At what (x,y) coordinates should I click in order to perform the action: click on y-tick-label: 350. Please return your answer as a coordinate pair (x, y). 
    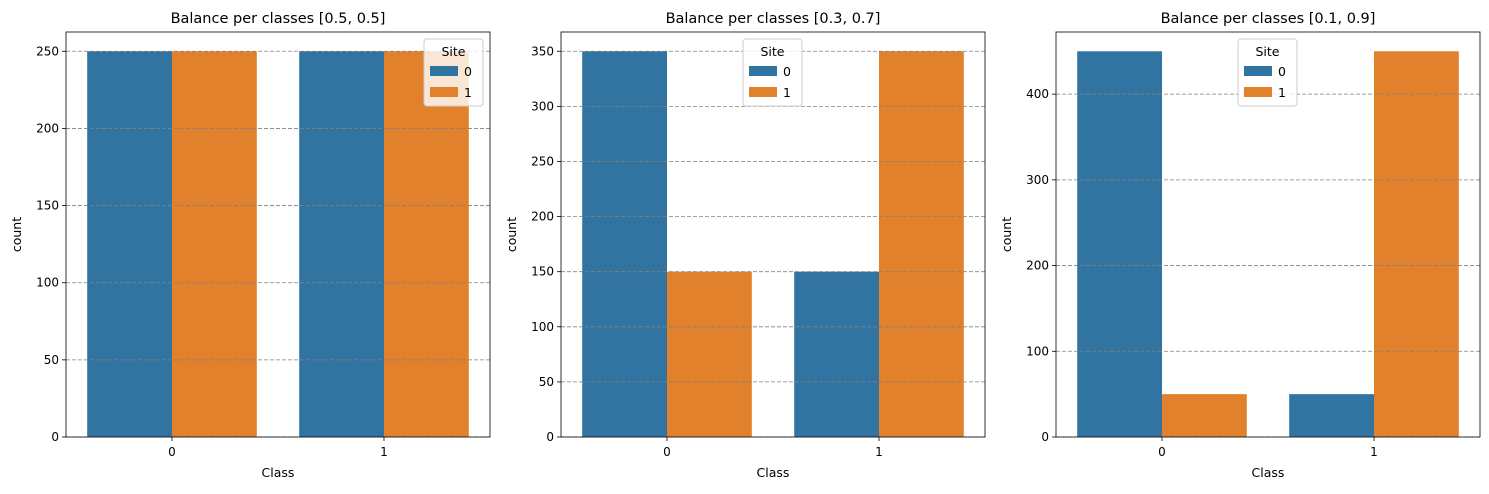
    Looking at the image, I should click on (542, 51).